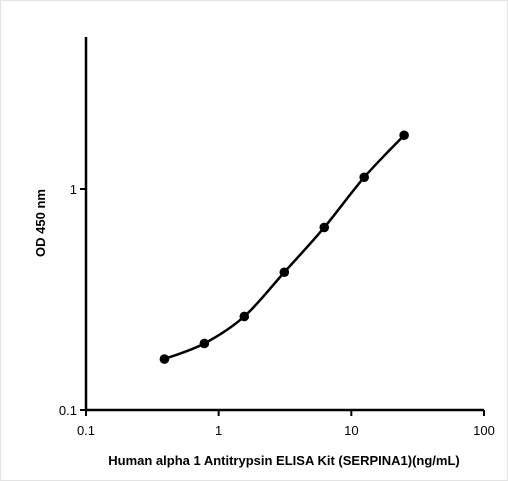 Image resolution: width=508 pixels, height=481 pixels. I want to click on y-axis-title: OD 450 nm, so click(40, 223).